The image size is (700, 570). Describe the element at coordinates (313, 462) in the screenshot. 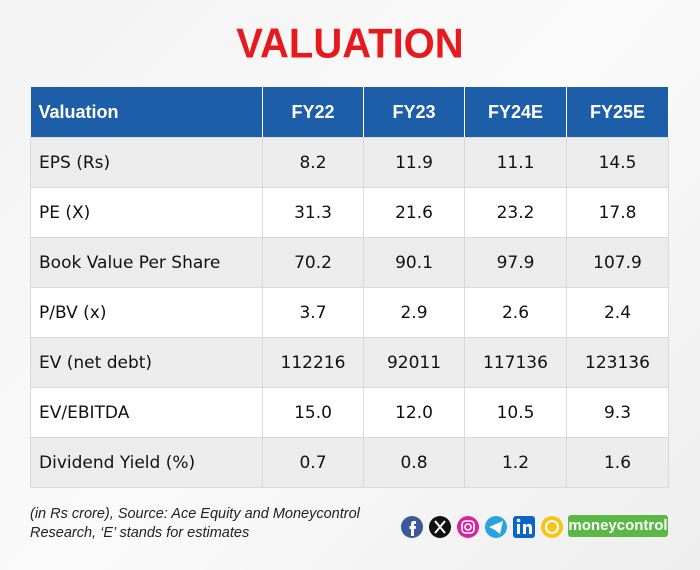

I see `table-cell: 0.7` at that location.